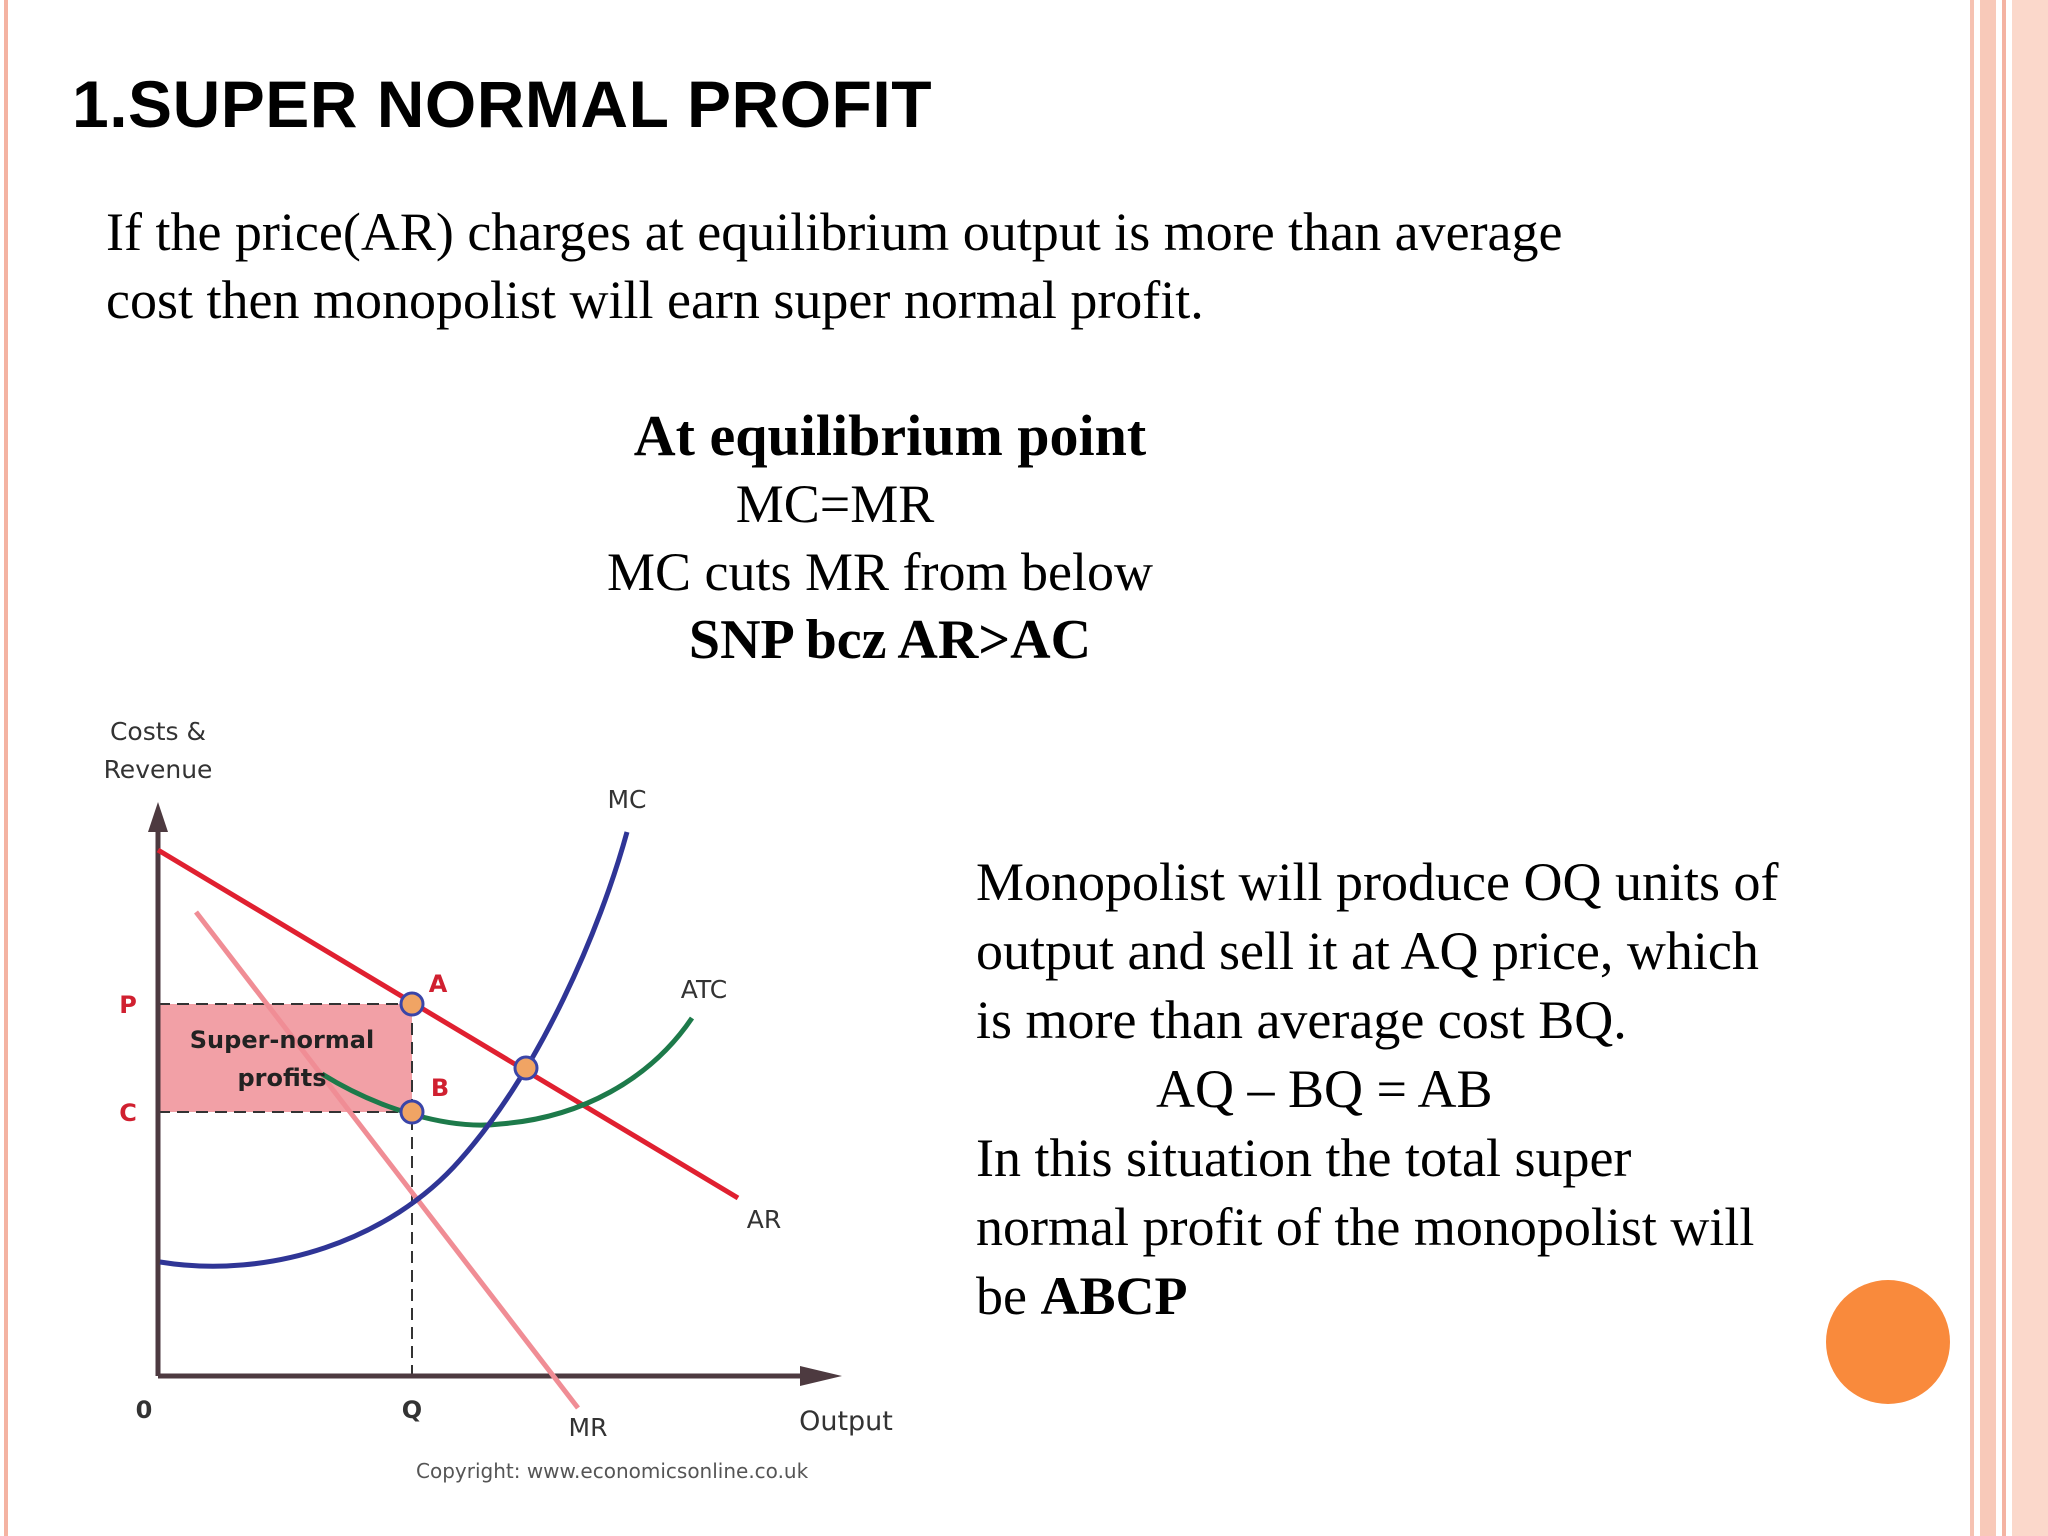 The image size is (2048, 1536). I want to click on explanation-line: output and sell it at AQ price, which, so click(1367, 951).